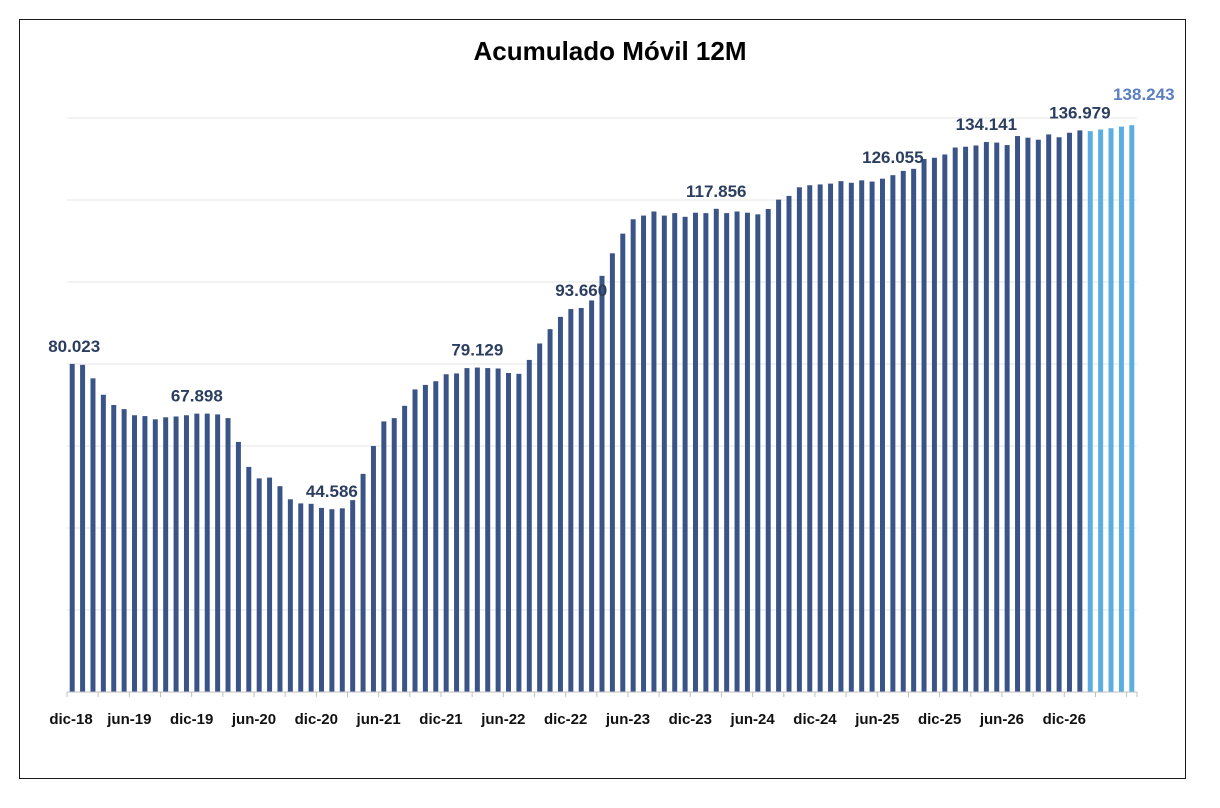 Image resolution: width=1220 pixels, height=808 pixels. I want to click on x-tick-label: jun-23, so click(627, 719).